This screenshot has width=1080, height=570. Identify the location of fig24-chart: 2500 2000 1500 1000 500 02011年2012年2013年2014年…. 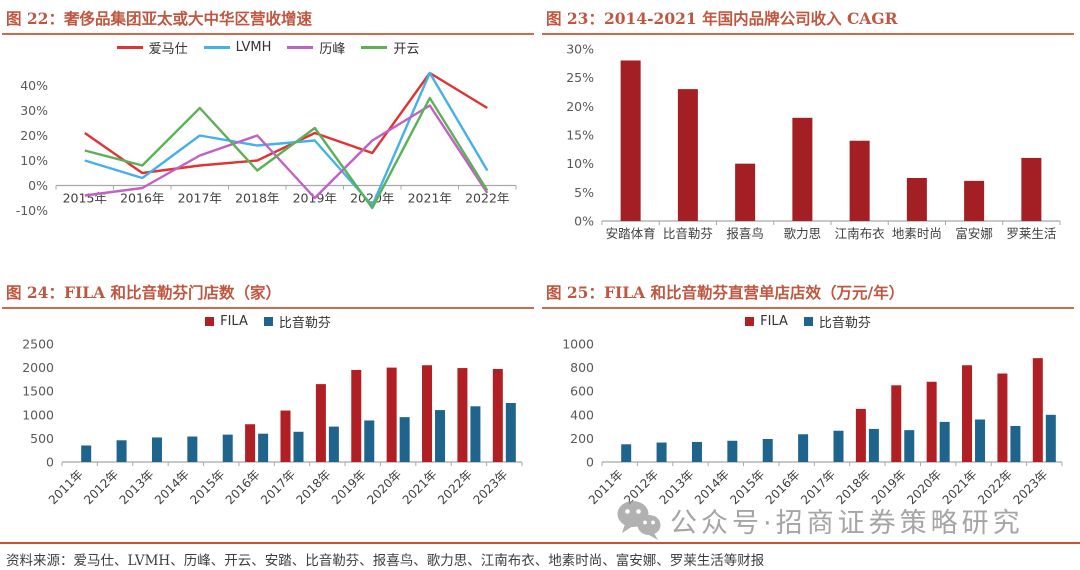
(272, 422).